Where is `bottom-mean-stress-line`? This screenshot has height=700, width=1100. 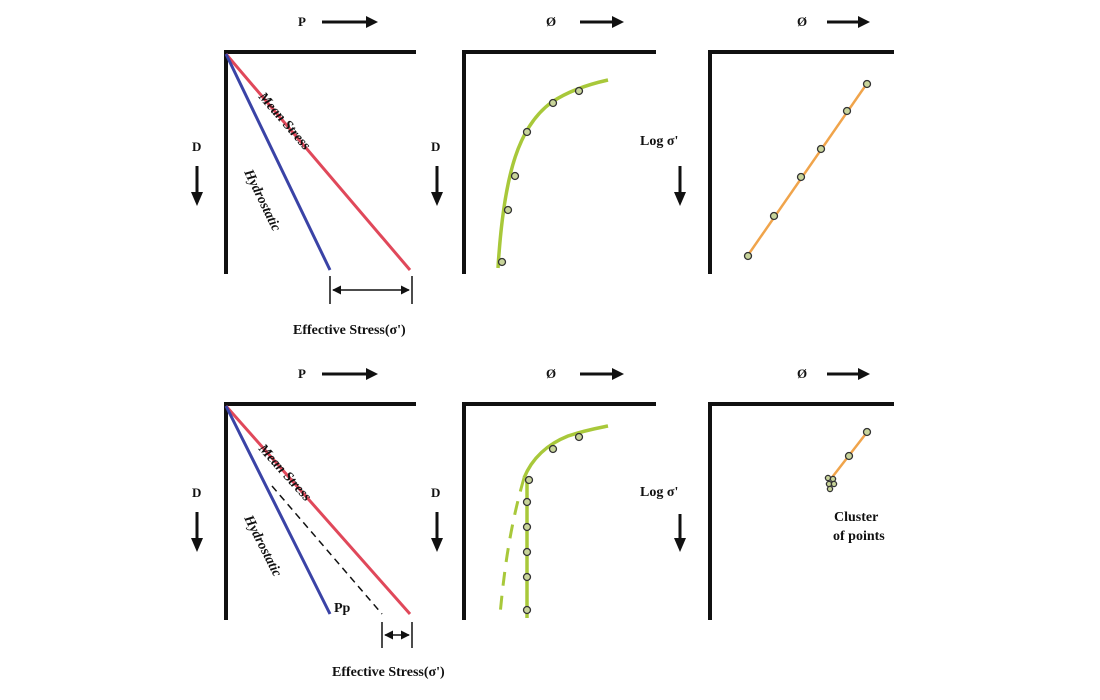 bottom-mean-stress-line is located at coordinates (318, 510).